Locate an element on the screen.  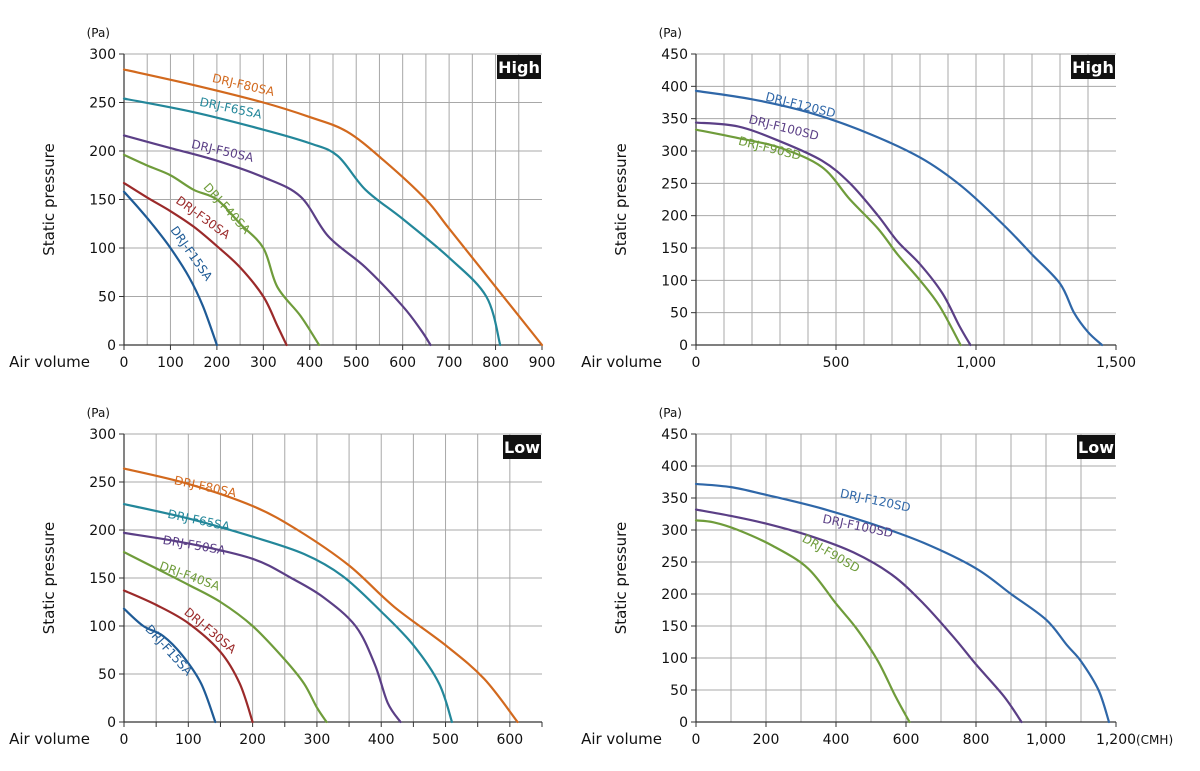
series-line-drj-f50sa is located at coordinates (277, 240).